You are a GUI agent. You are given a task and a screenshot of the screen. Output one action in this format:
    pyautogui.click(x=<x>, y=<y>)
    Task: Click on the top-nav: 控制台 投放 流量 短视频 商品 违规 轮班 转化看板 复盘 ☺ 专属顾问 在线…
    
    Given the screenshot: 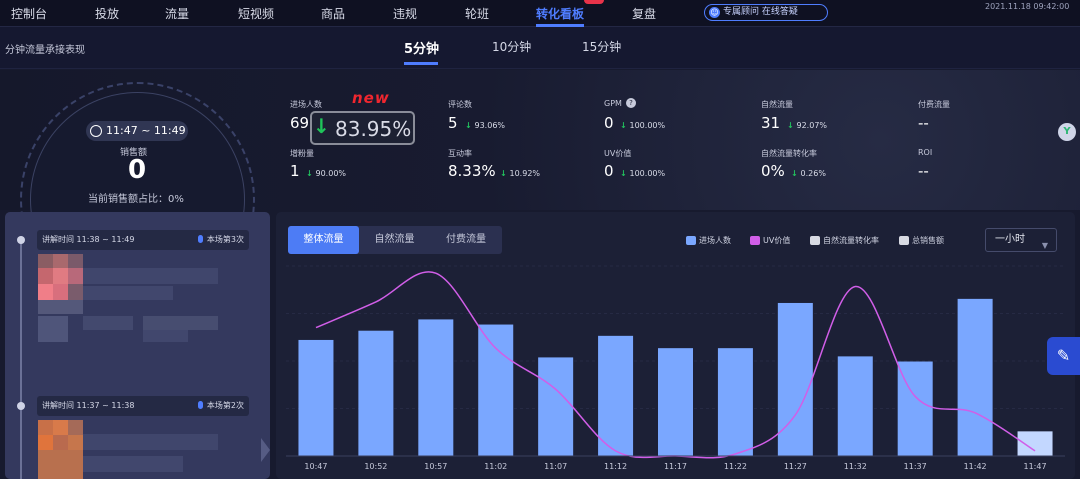 What is the action you would take?
    pyautogui.click(x=540, y=13)
    